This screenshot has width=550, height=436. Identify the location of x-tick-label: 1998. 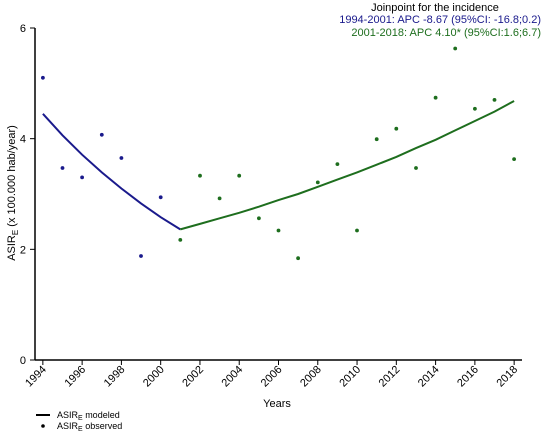
(115, 377).